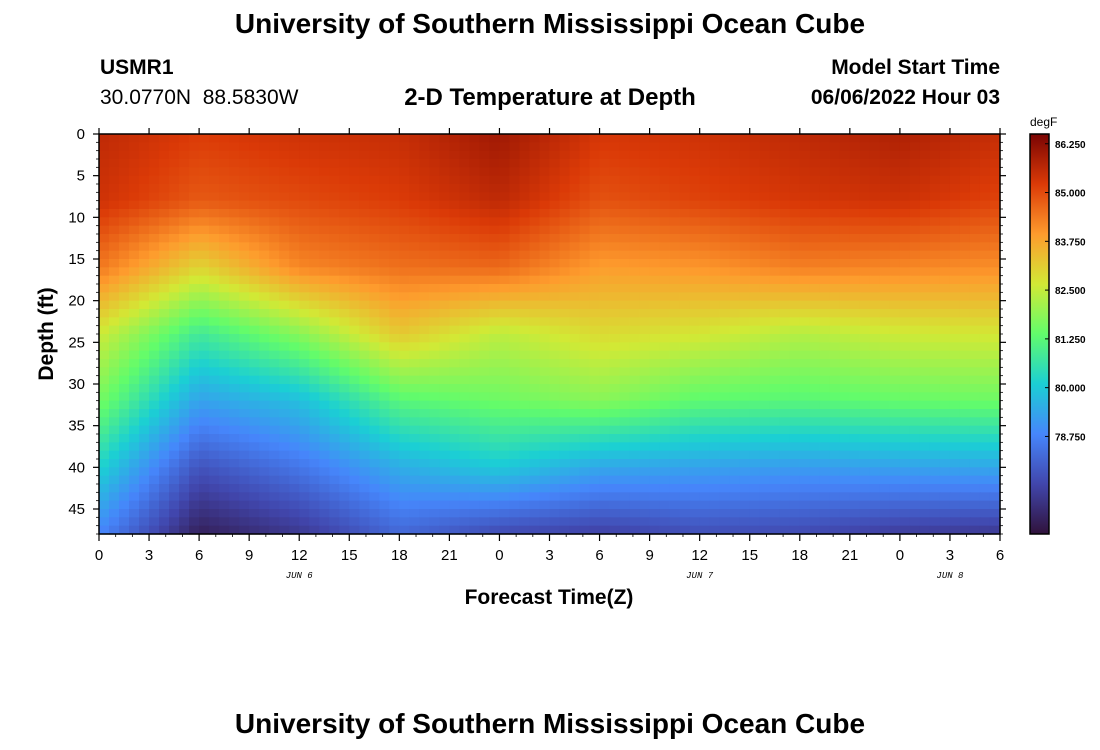  I want to click on x-tick-label: 3, so click(950, 555).